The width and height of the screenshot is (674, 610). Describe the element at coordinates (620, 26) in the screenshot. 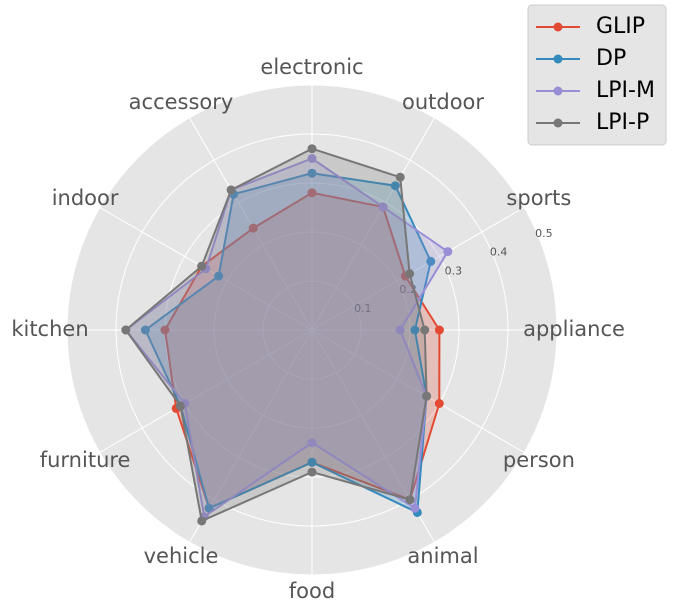

I see `legend-label: GLIP` at that location.